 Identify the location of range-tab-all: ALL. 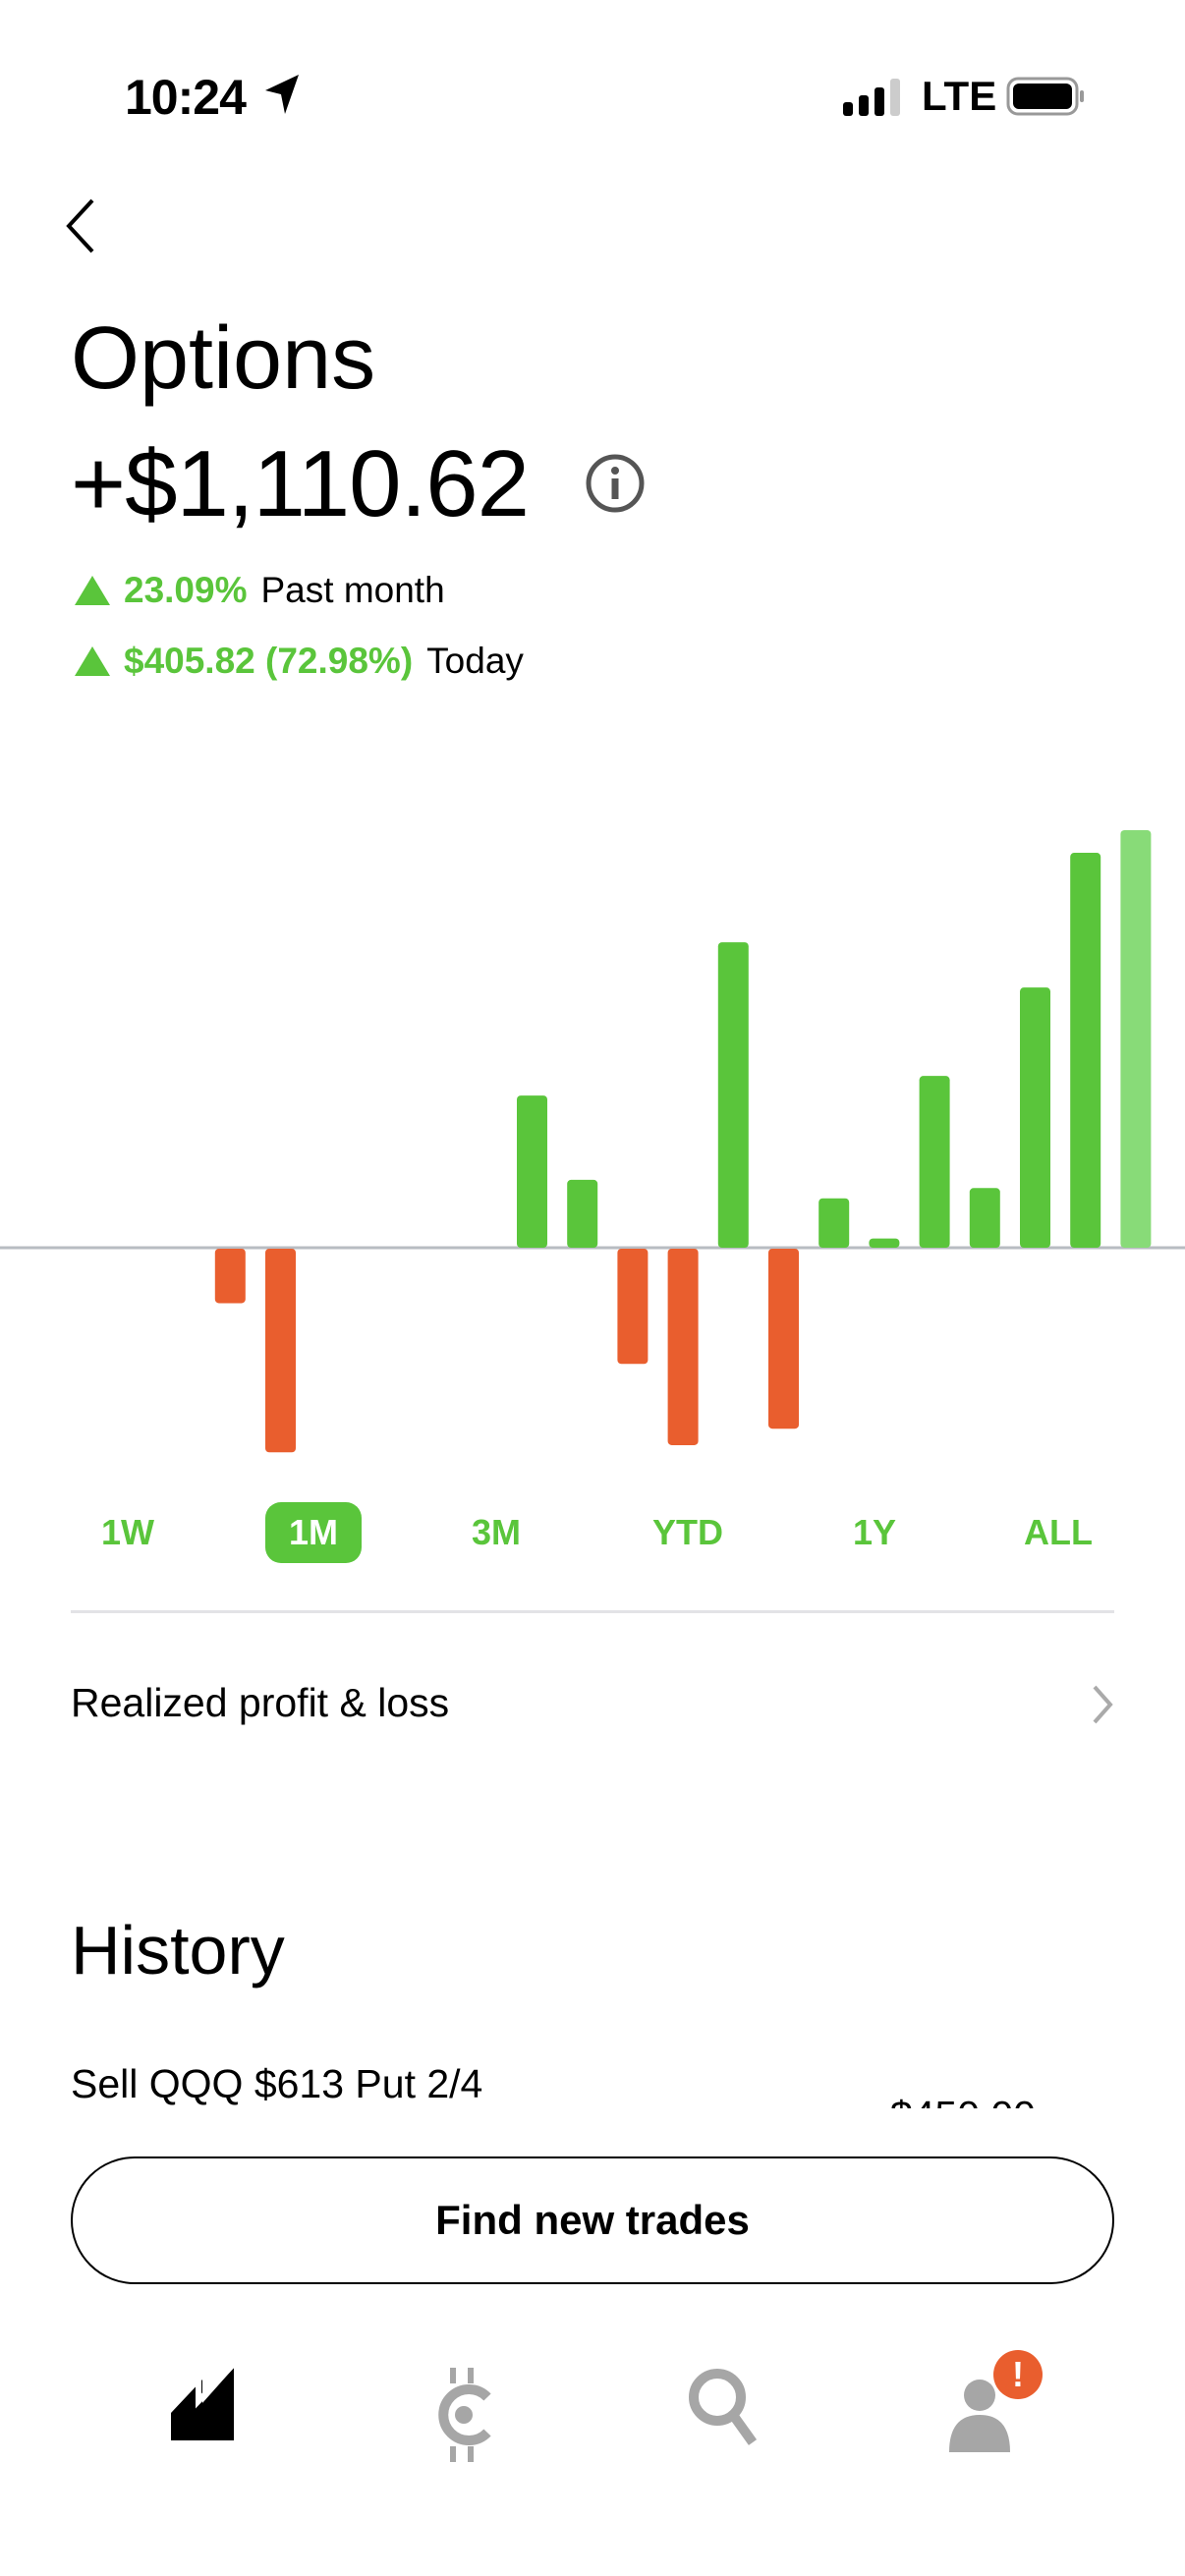
(1058, 1532).